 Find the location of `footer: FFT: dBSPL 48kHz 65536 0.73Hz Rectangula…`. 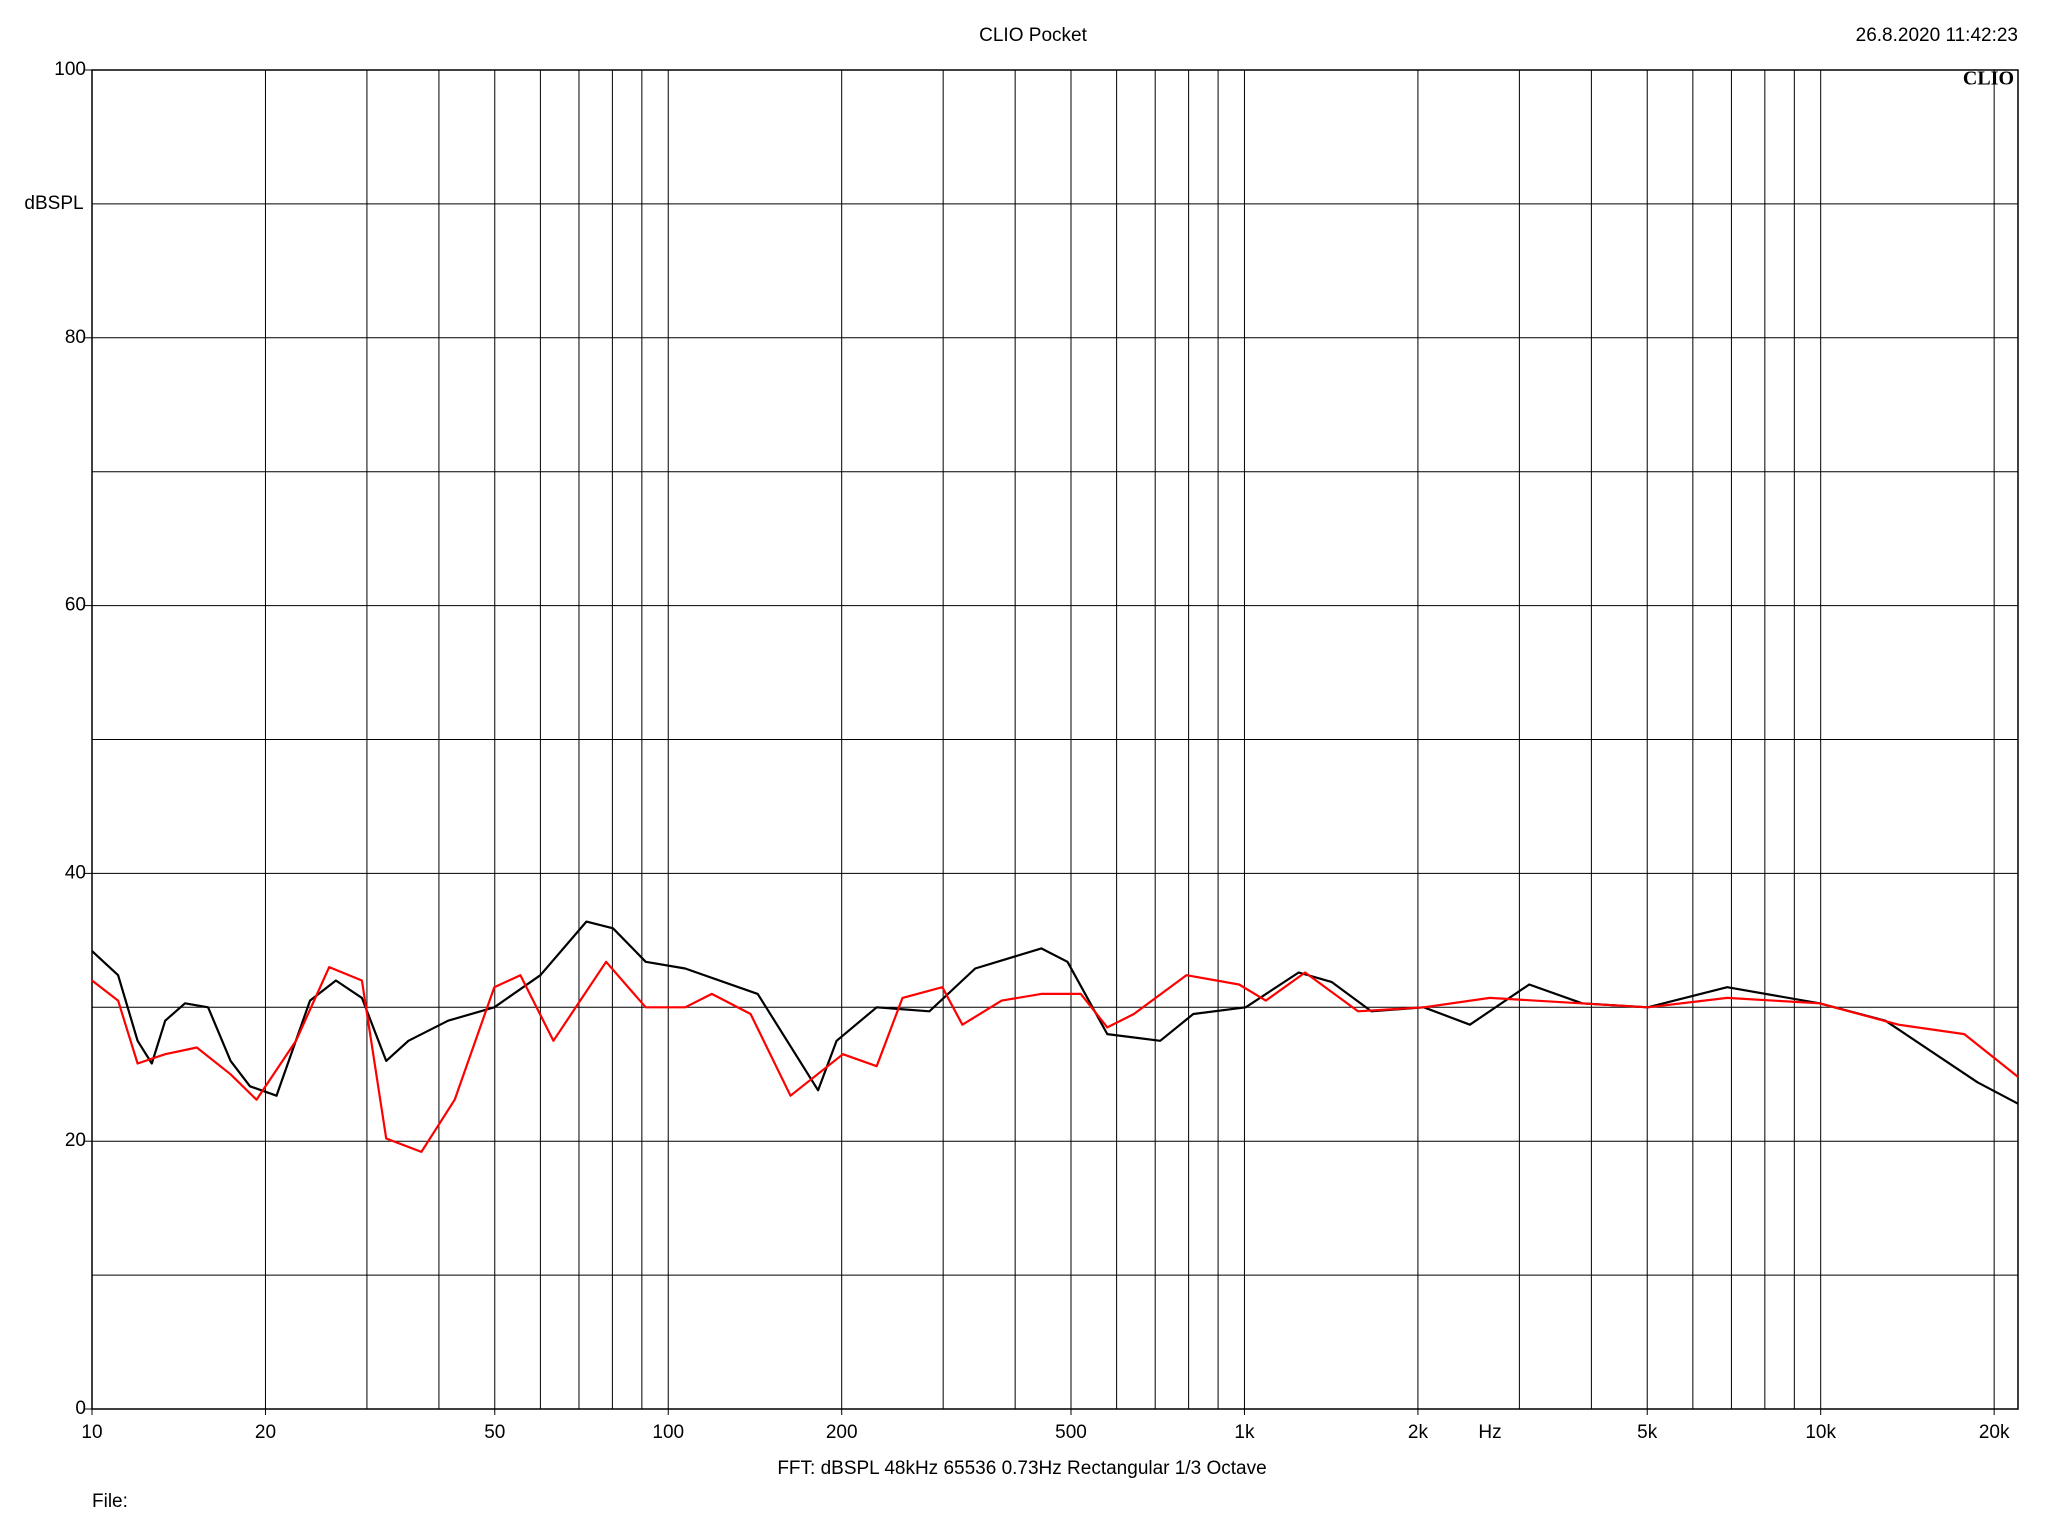

footer: FFT: dBSPL 48kHz 65536 0.73Hz Rectangula… is located at coordinates (1021, 1468).